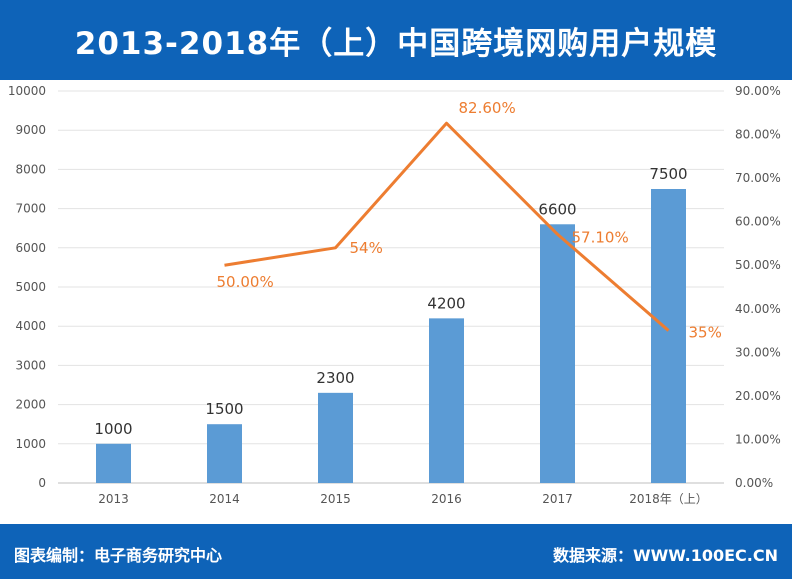  Describe the element at coordinates (30, 365) in the screenshot. I see `left-axis-tick-label: 3000` at that location.